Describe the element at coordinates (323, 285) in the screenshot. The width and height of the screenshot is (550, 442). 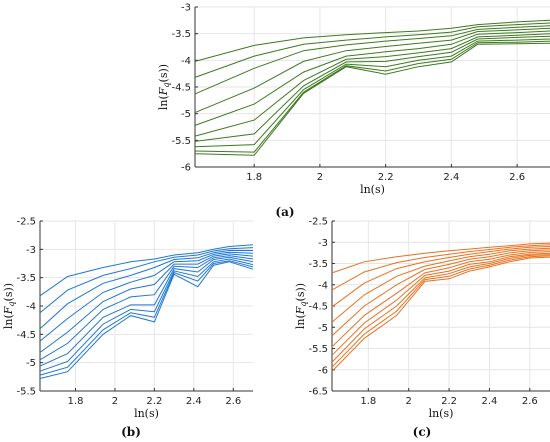
I see `y-tick-label-c-5: -4` at that location.